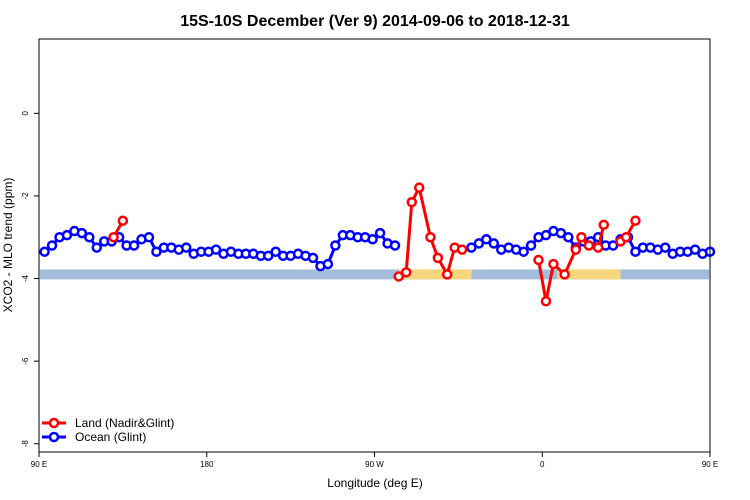  I want to click on ocean-band, so click(374, 274).